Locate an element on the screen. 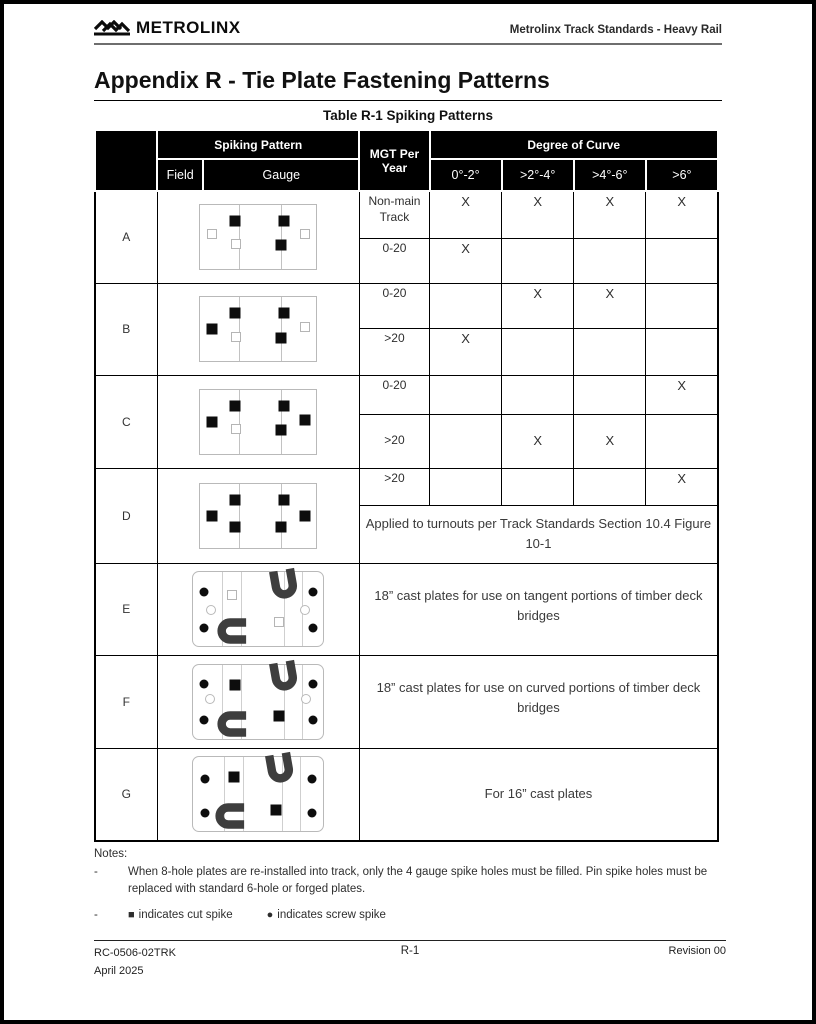 Image resolution: width=816 pixels, height=1024 pixels. pattern-letter: E is located at coordinates (126, 609).